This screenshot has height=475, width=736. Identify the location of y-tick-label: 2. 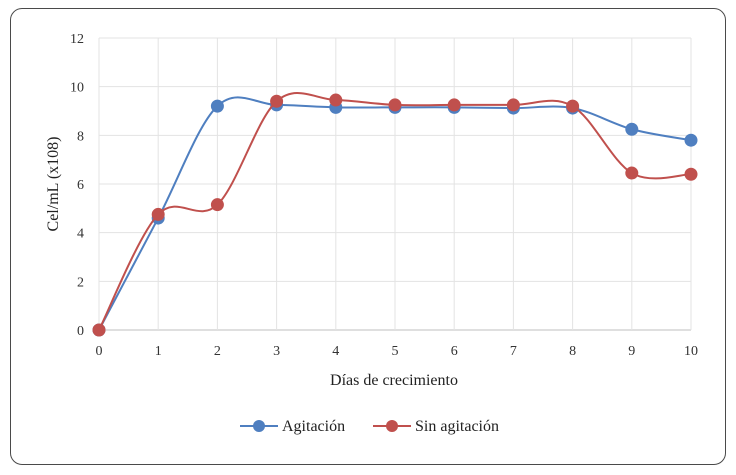
(80, 282).